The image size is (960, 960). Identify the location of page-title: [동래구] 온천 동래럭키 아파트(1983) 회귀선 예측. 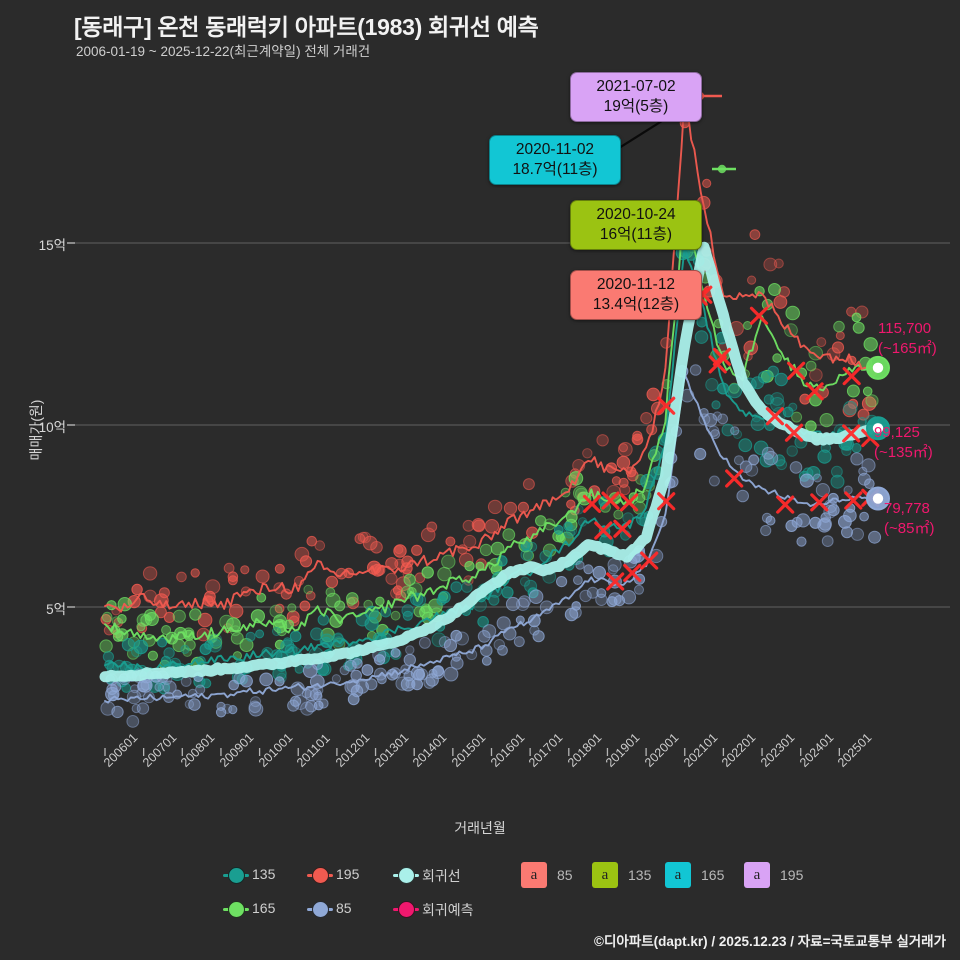
(306, 27).